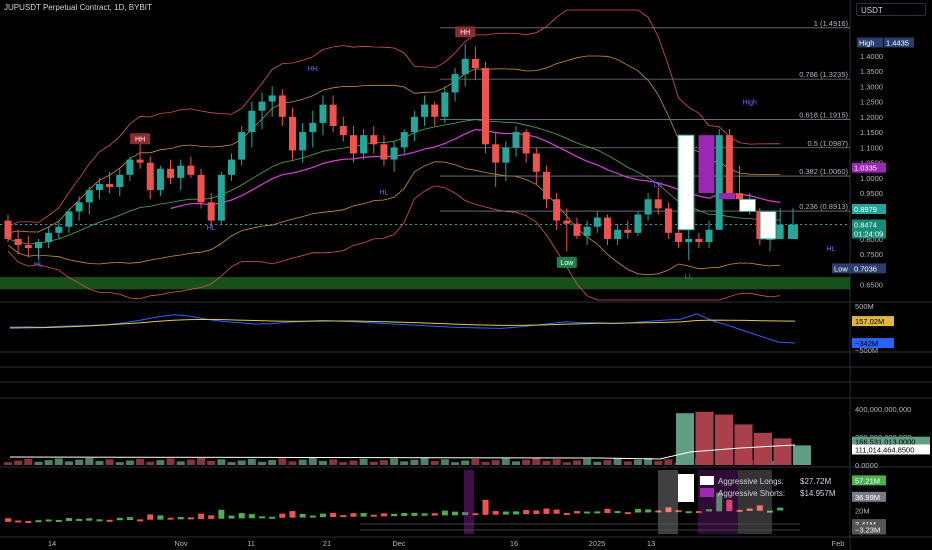 The width and height of the screenshot is (932, 550). What do you see at coordinates (871, 56) in the screenshot?
I see `price-tick-0: 1.4000` at bounding box center [871, 56].